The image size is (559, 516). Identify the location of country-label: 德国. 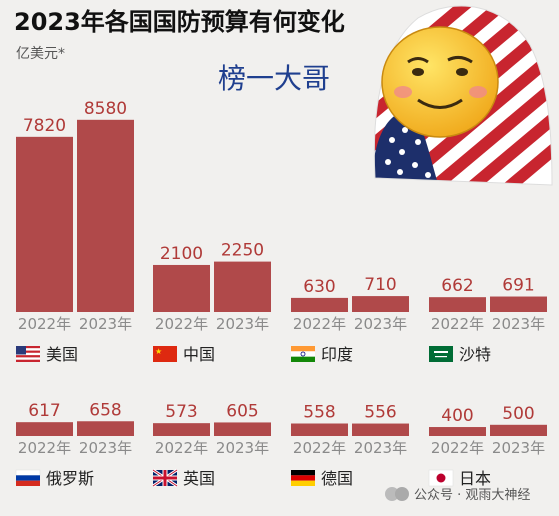
(337, 478).